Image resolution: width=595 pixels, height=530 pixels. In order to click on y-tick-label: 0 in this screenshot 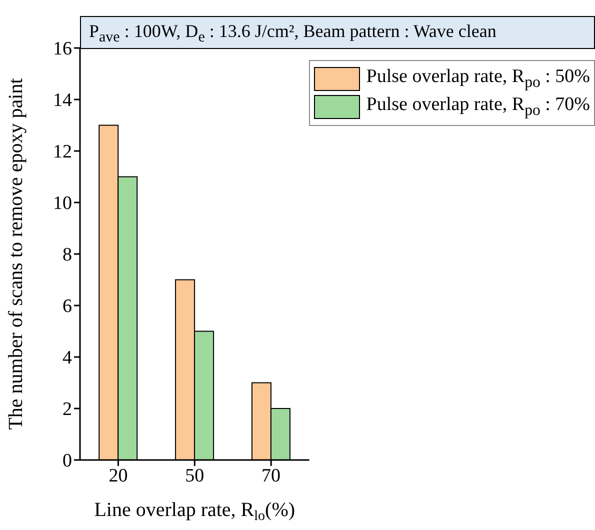, I will do `click(67, 461)`.